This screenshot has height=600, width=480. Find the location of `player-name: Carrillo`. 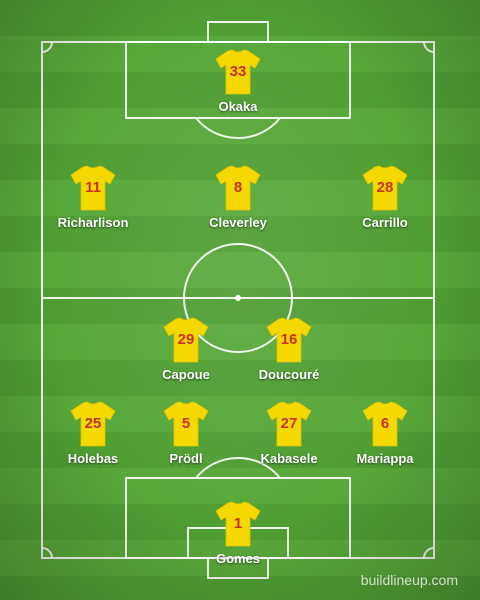

player-name: Carrillo is located at coordinates (385, 222).